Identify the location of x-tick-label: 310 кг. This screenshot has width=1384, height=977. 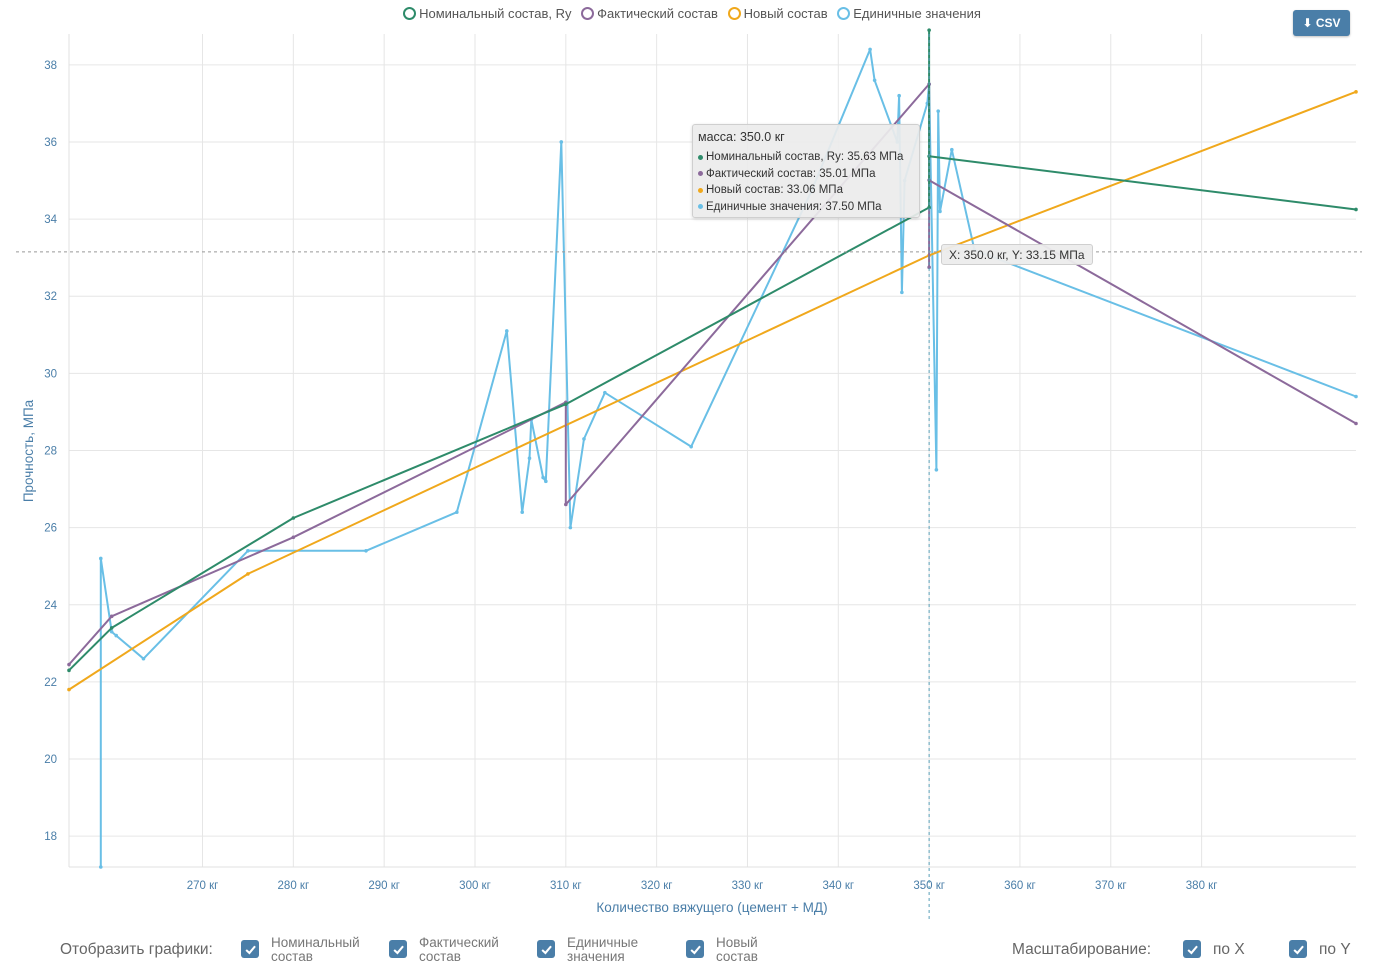
(566, 886).